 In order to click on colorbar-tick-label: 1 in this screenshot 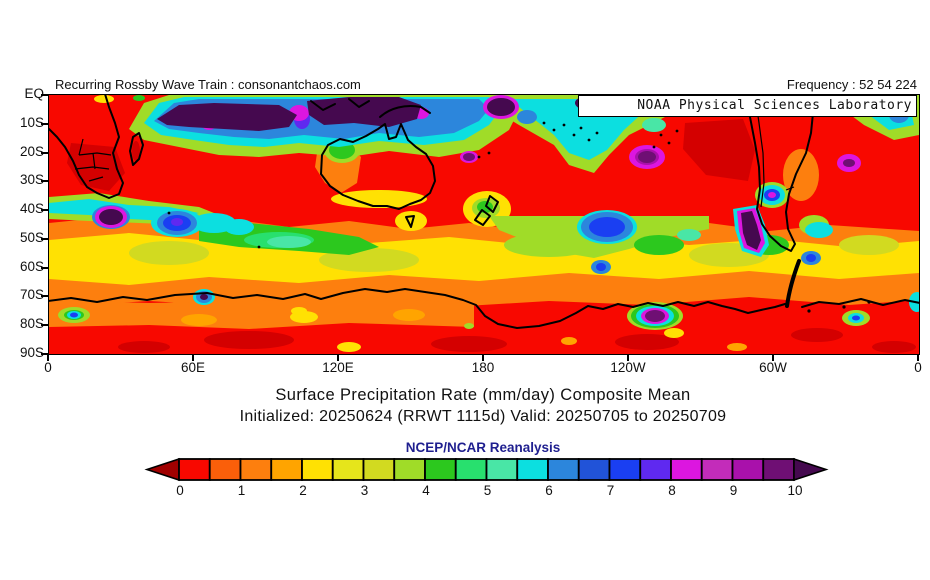, I will do `click(241, 490)`.